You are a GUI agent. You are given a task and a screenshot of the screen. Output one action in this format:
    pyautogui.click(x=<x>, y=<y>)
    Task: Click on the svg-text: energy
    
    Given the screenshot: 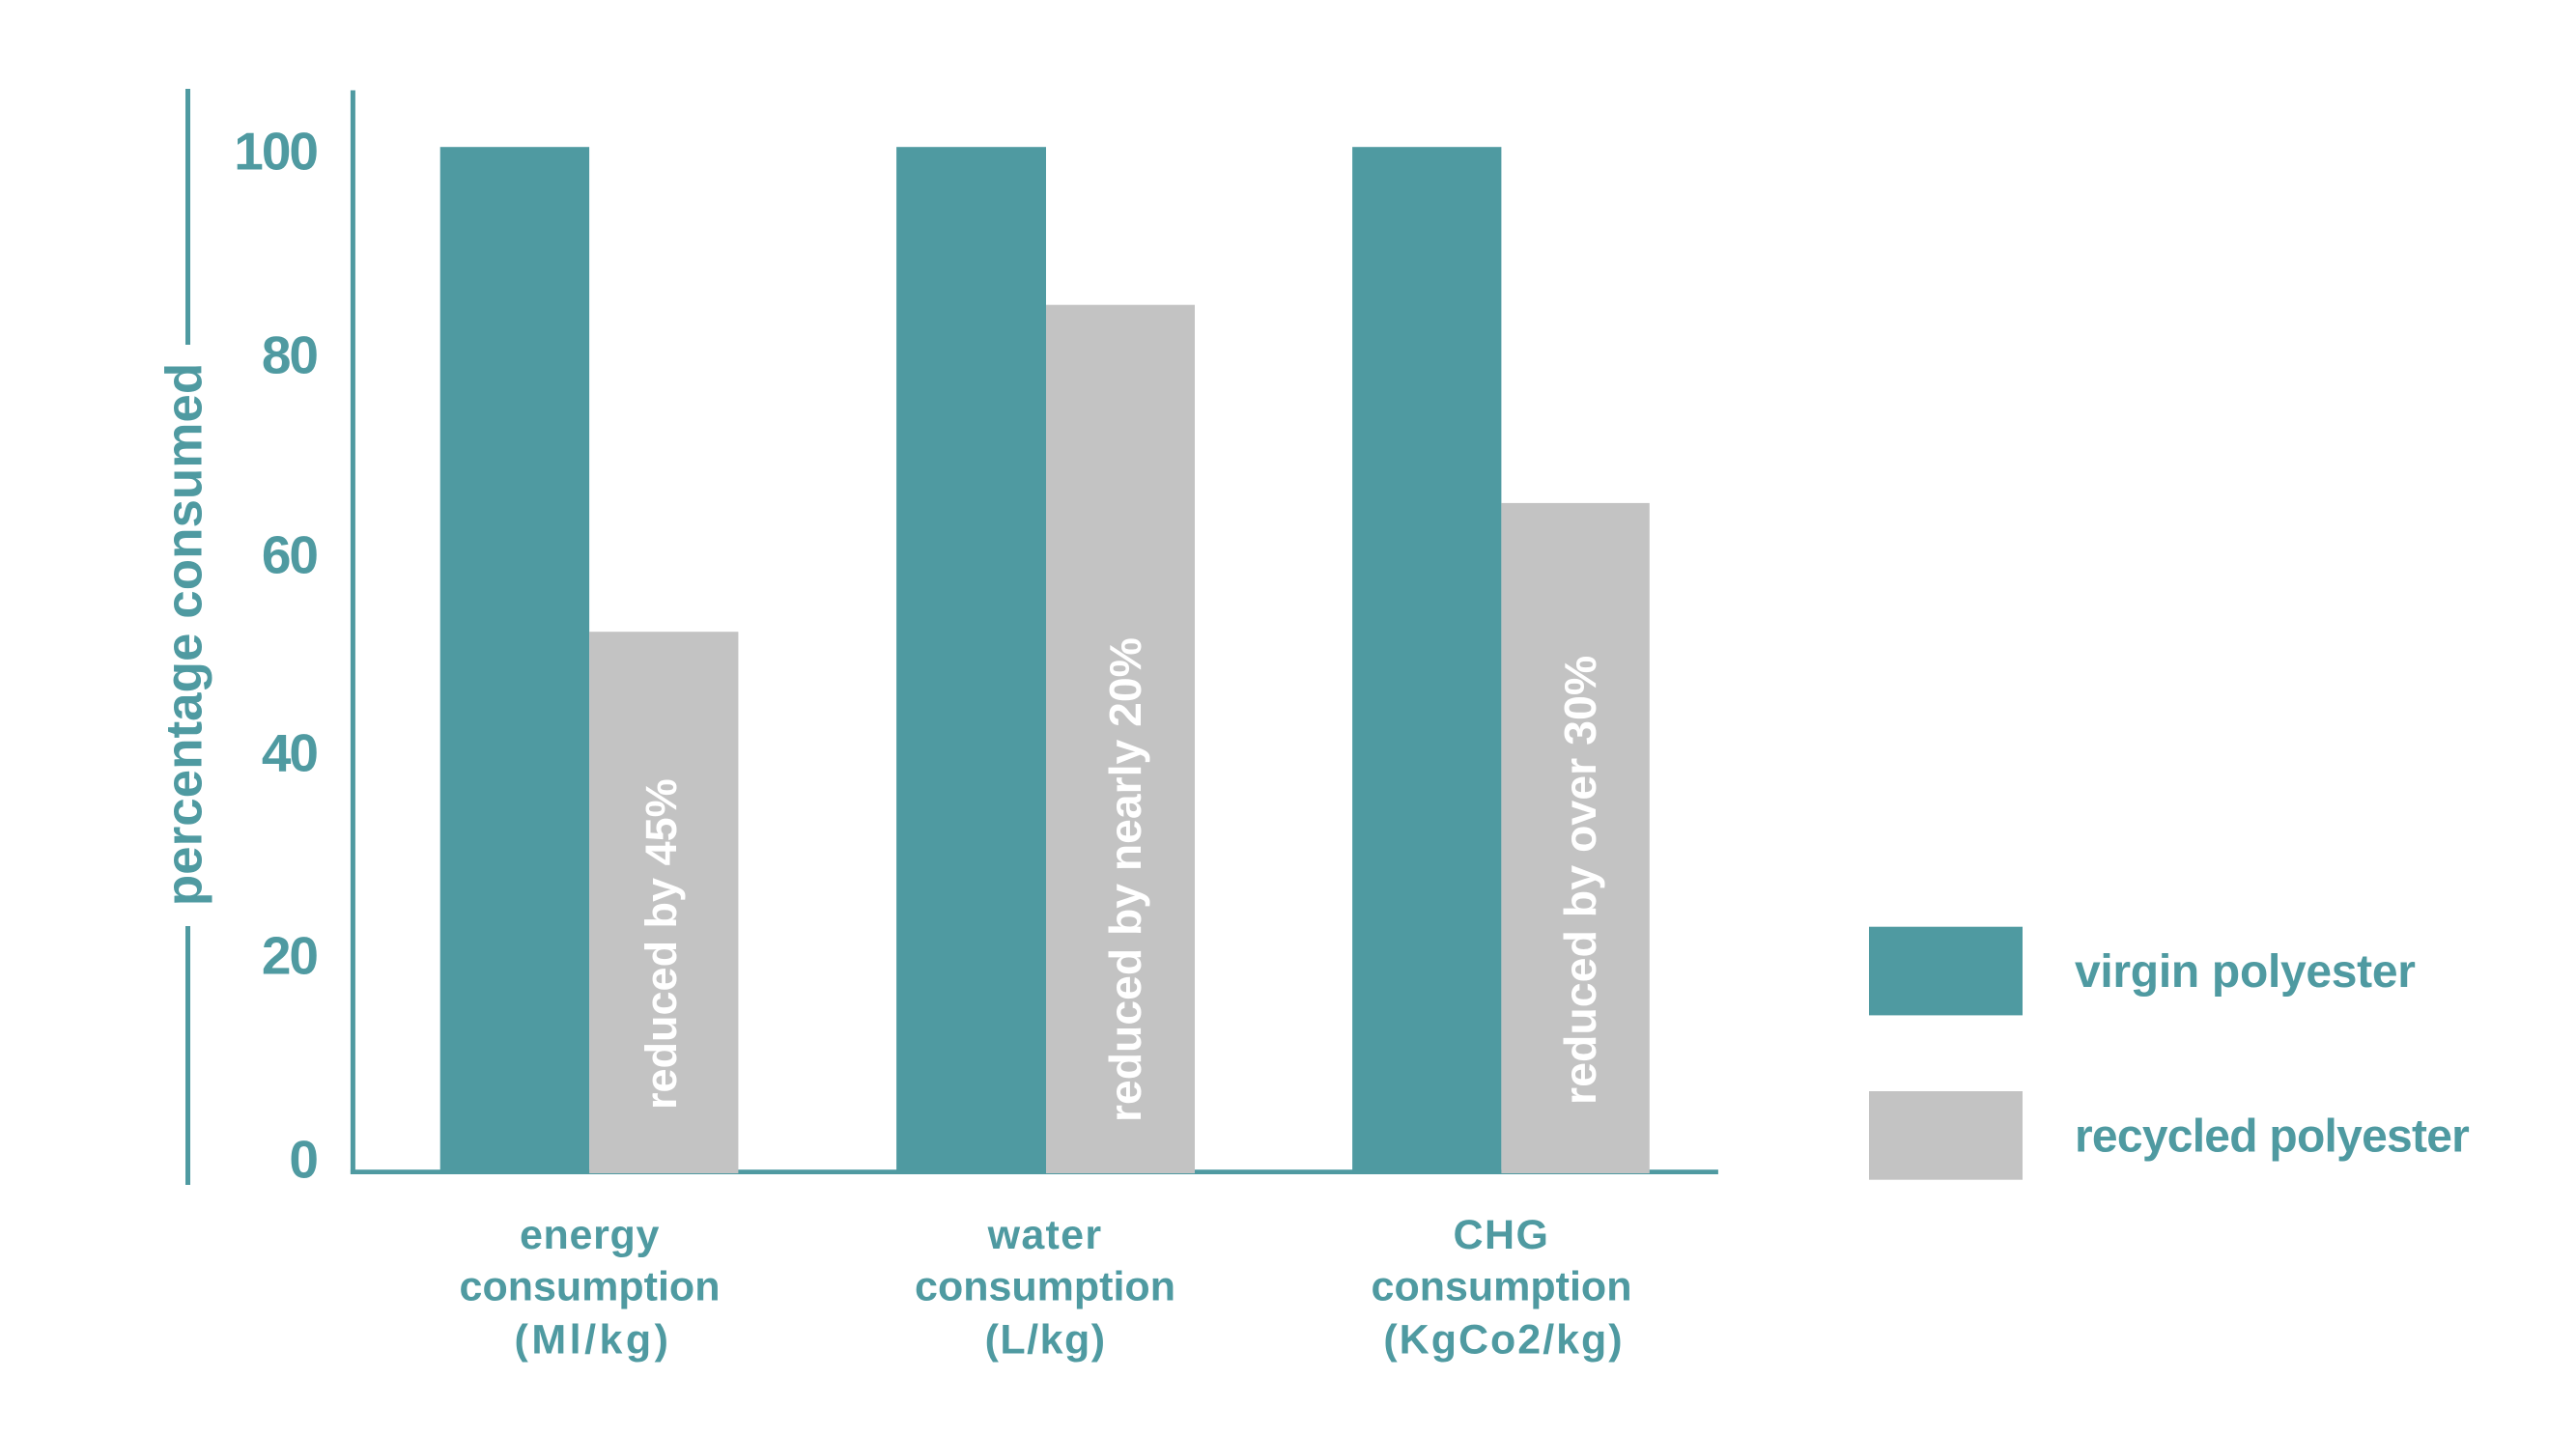 What is the action you would take?
    pyautogui.click(x=590, y=1235)
    